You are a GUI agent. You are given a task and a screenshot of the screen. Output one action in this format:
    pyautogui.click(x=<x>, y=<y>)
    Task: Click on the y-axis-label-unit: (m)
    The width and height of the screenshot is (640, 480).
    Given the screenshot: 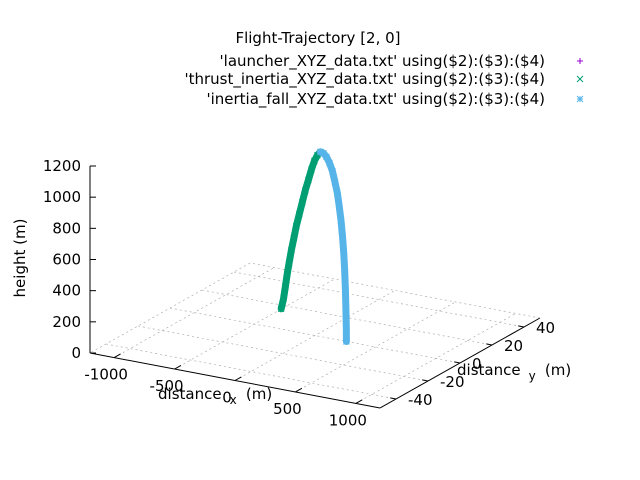 What is the action you would take?
    pyautogui.click(x=558, y=370)
    